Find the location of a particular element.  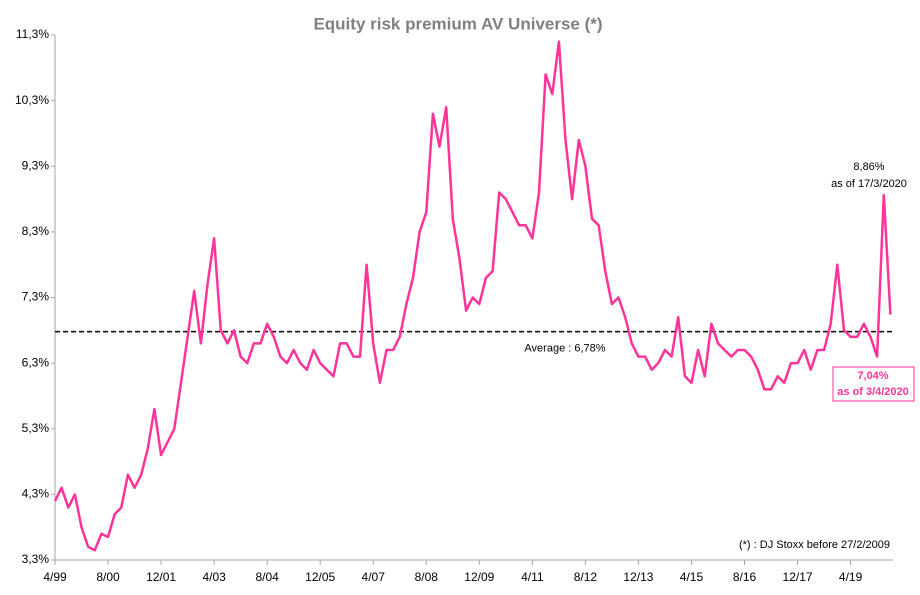

y-tick-label: 7,3% is located at coordinates (36, 297).